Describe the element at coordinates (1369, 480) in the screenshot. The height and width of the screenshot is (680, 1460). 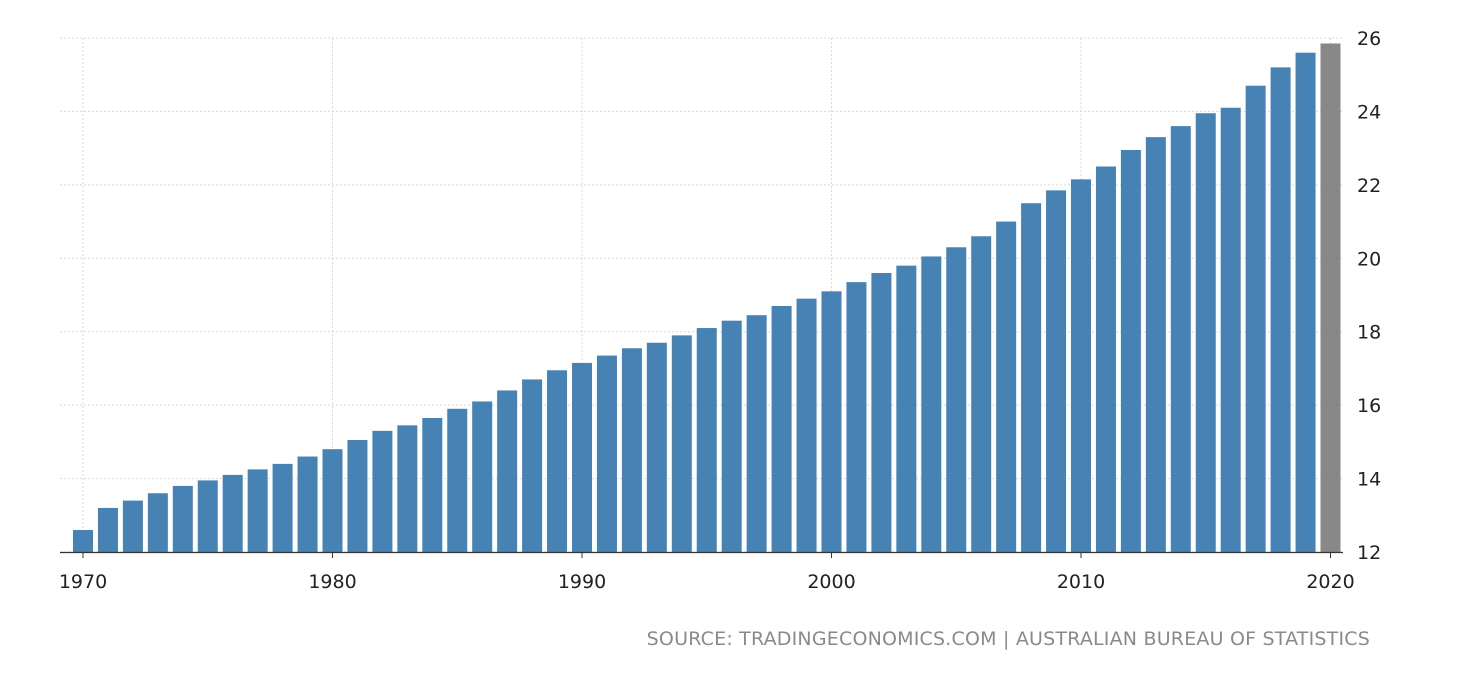
I see `y-tick-label: 14` at that location.